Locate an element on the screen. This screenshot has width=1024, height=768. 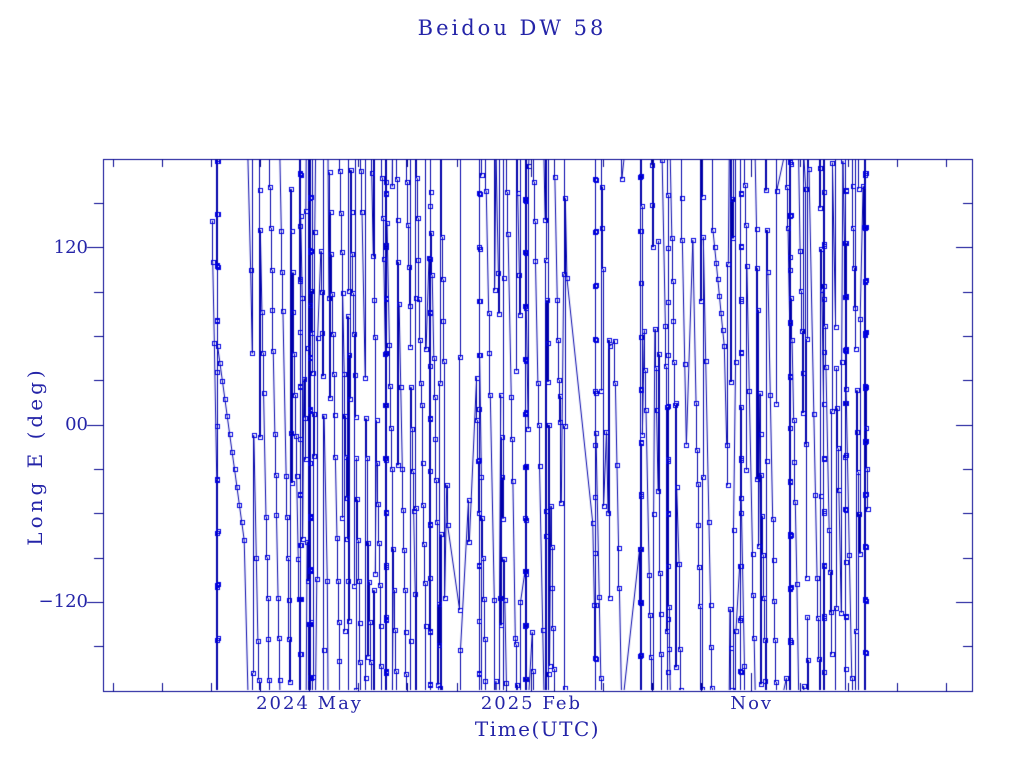
x-axis-title: Time(UTC) is located at coordinates (537, 729).